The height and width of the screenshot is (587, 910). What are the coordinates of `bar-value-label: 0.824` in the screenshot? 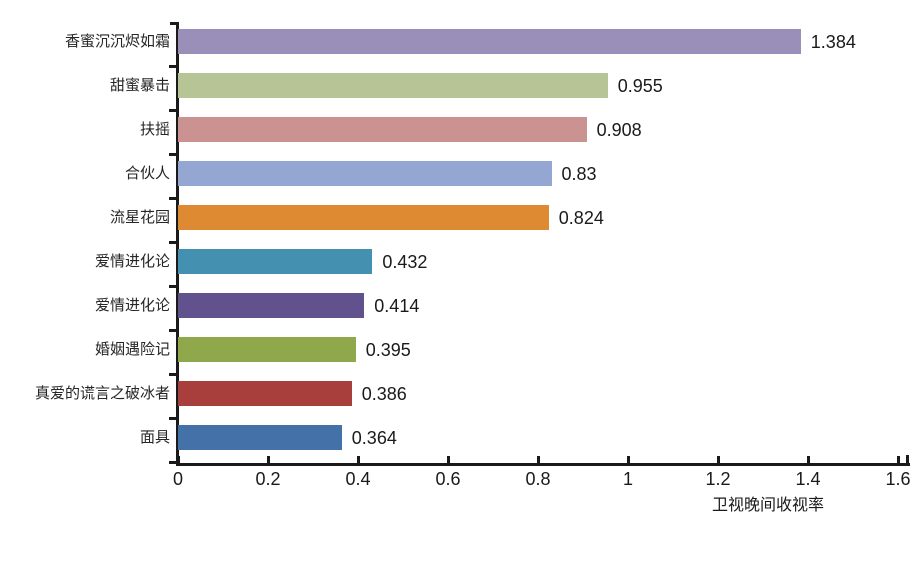 It's located at (581, 218).